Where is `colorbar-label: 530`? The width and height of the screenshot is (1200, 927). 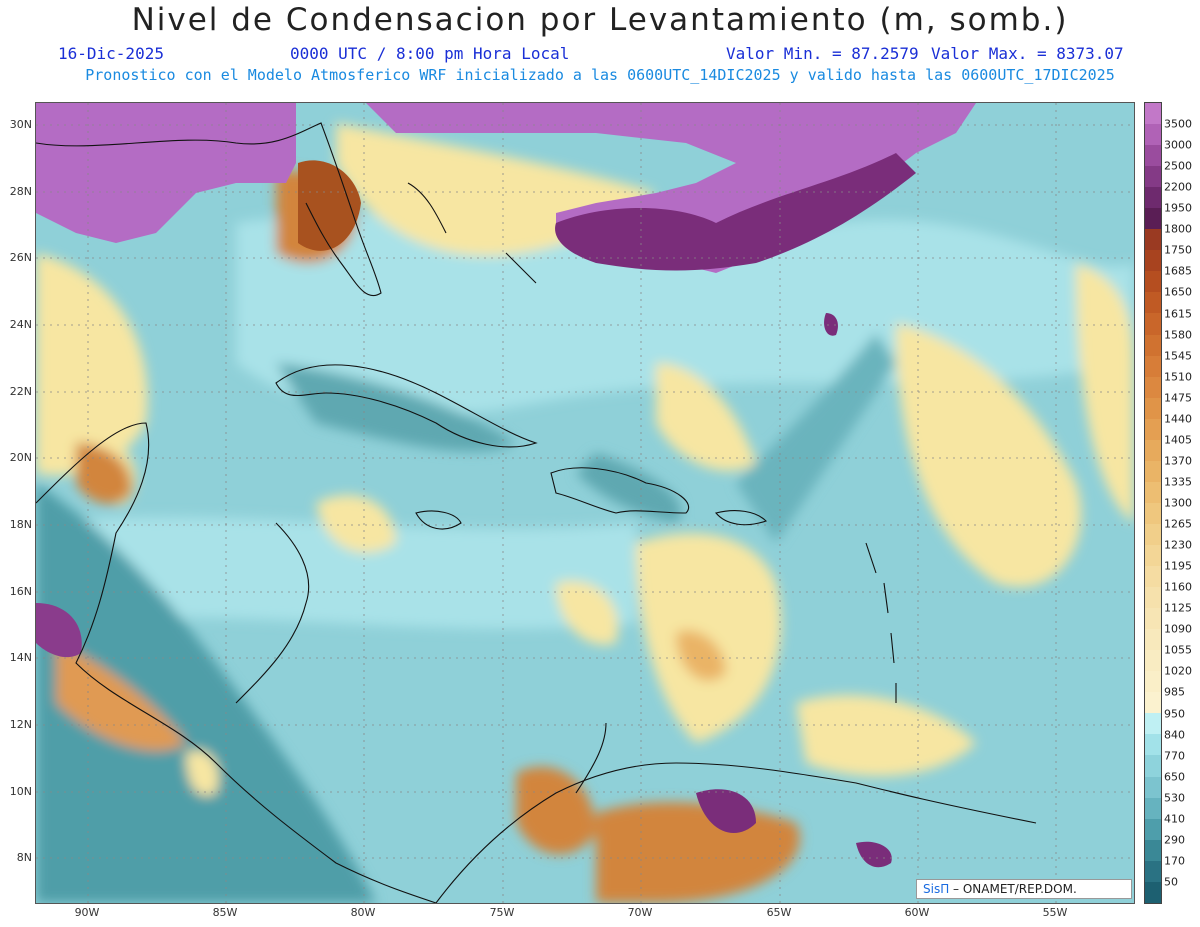 colorbar-label: 530 is located at coordinates (1174, 798).